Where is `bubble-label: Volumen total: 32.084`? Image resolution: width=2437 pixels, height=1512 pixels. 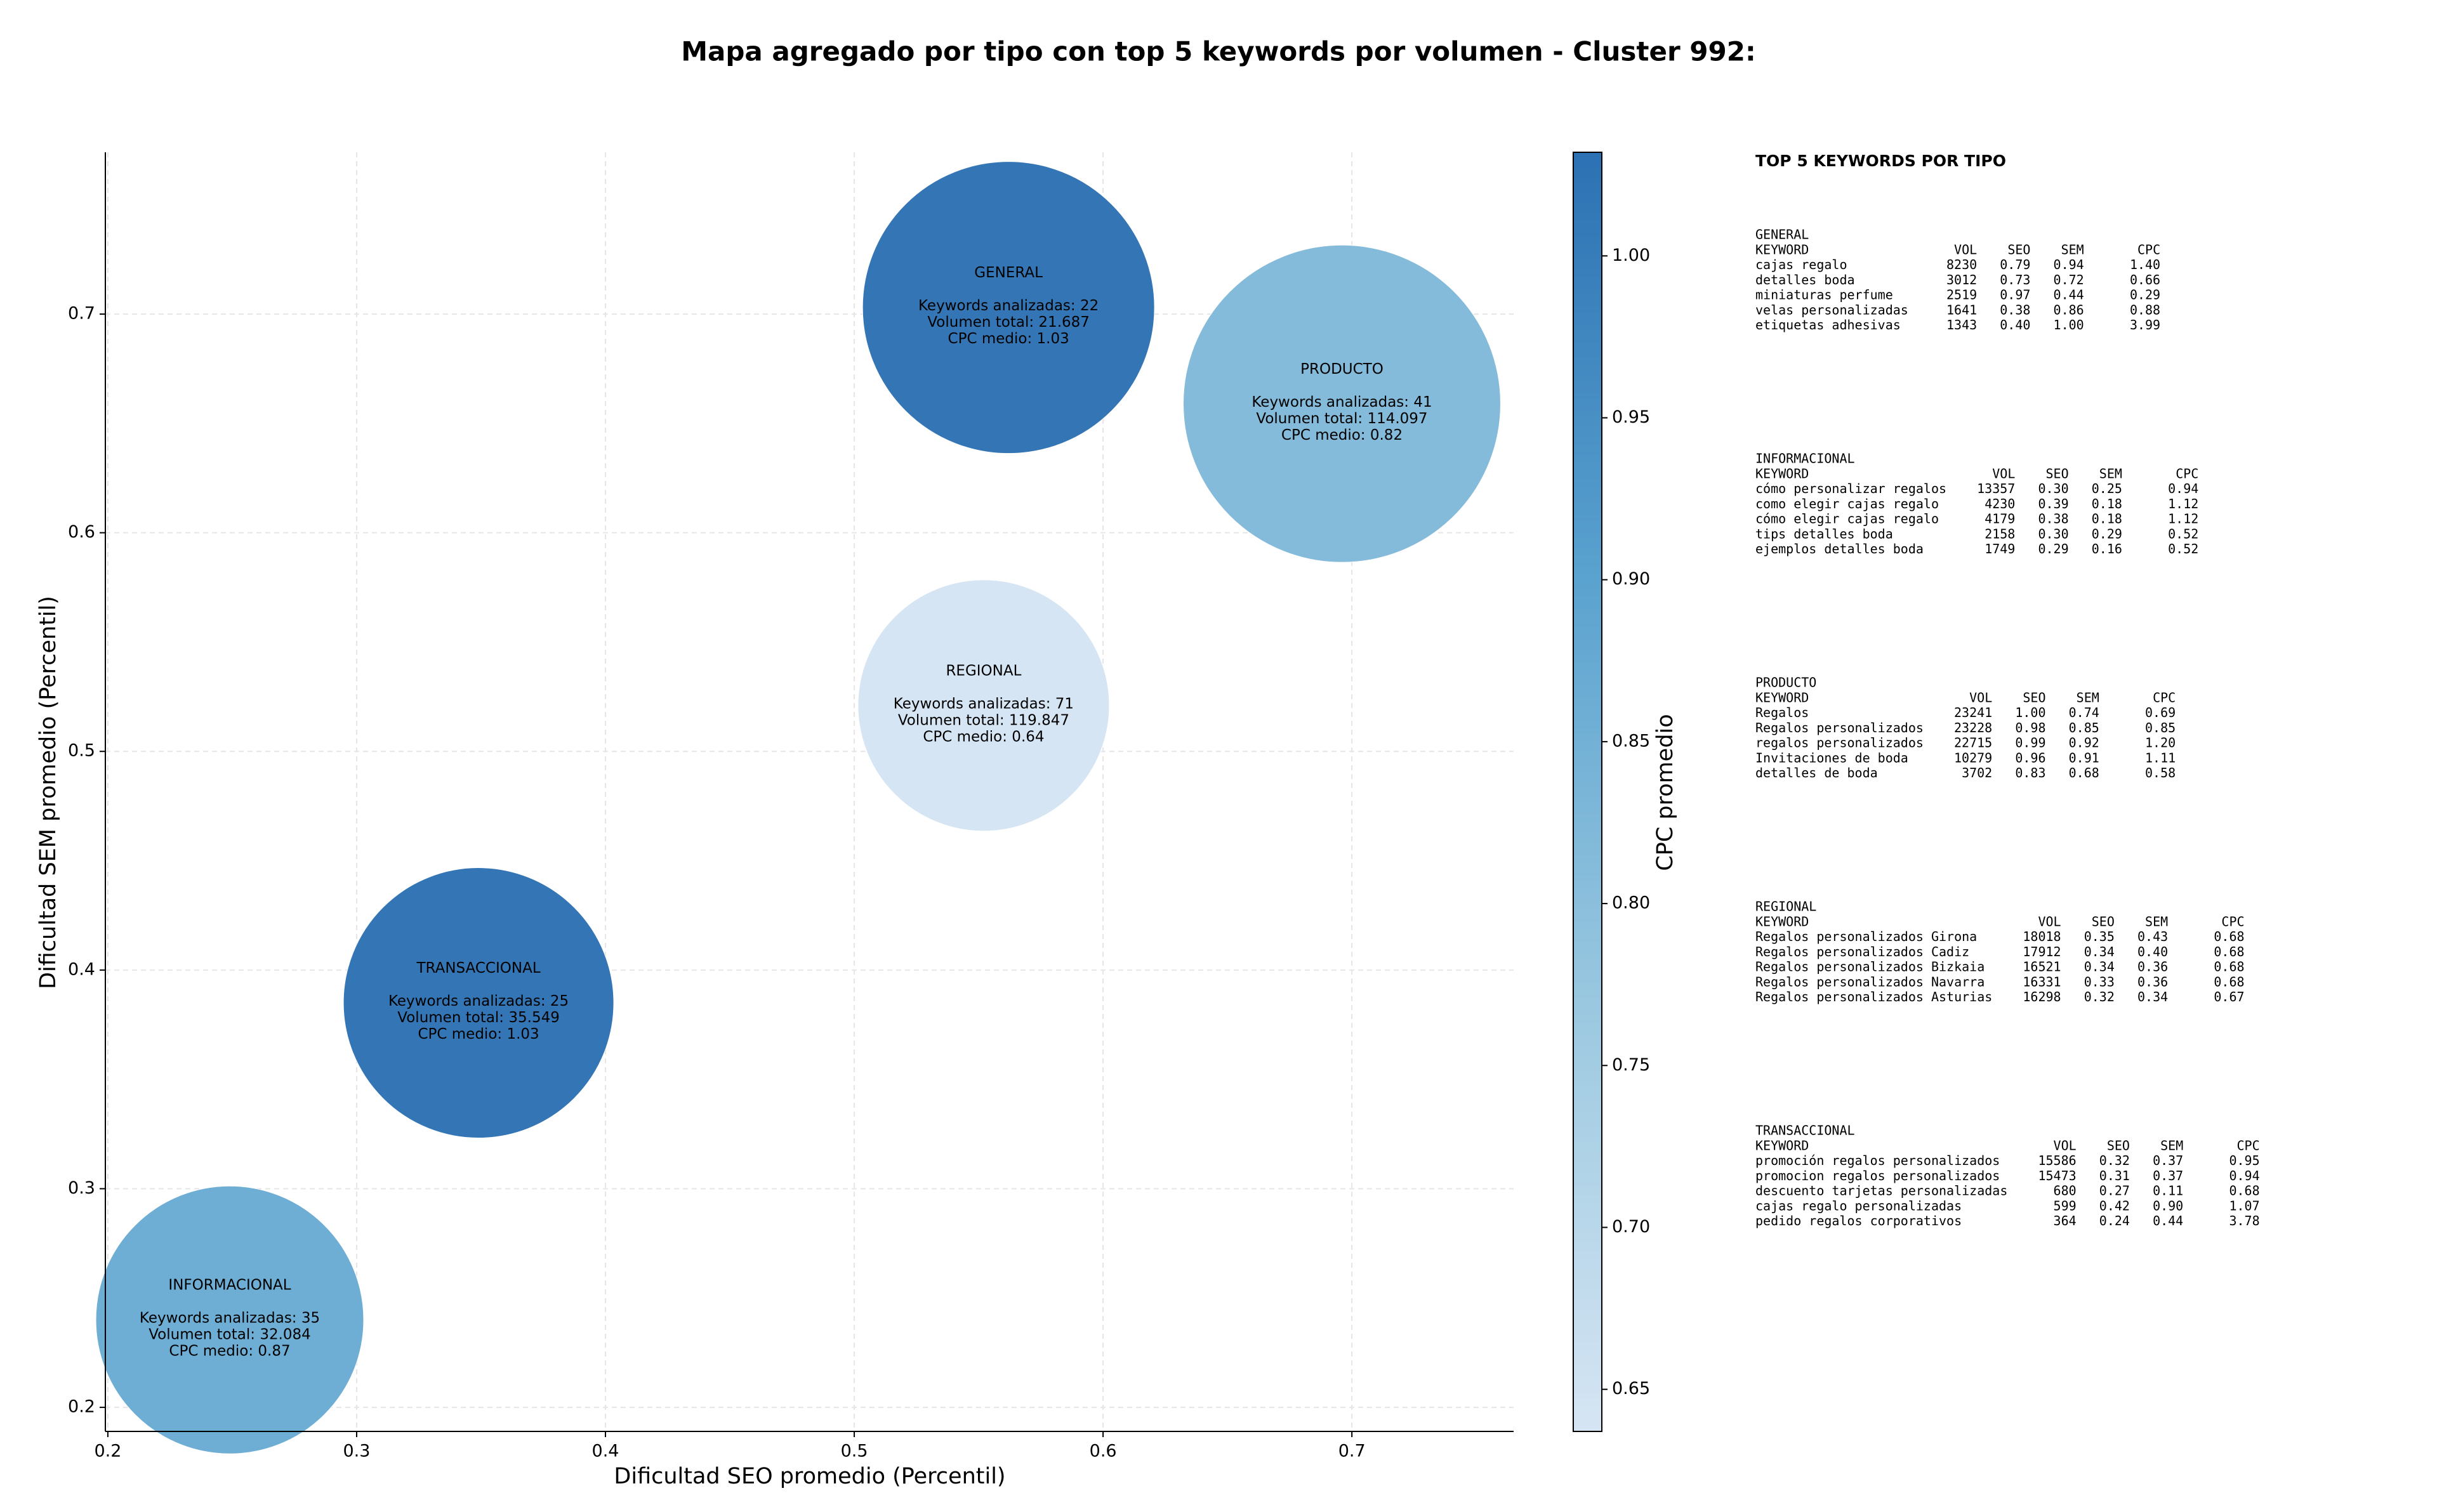 bubble-label: Volumen total: 32.084 is located at coordinates (230, 1335).